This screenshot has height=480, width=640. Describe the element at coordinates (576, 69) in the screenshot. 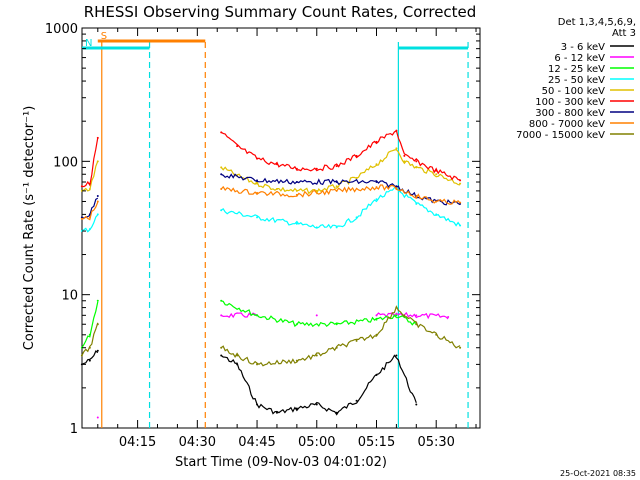

I see `legend-label: 12 - 25 keV` at that location.